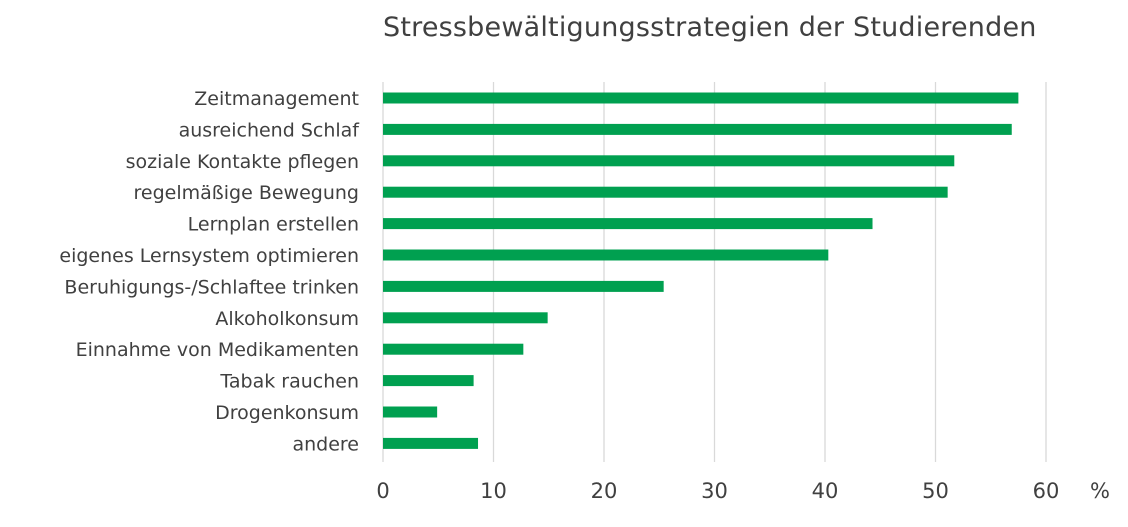 Image resolution: width=1128 pixels, height=527 pixels. Describe the element at coordinates (604, 491) in the screenshot. I see `x-tick-label: 20` at that location.